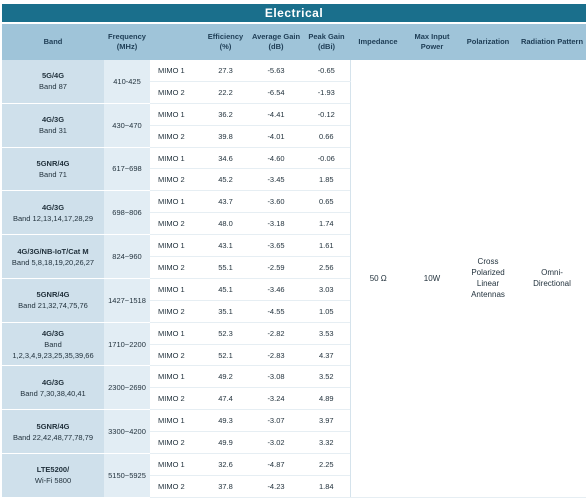 This screenshot has width=588, height=498. I want to click on efficiency-value: 27.3, so click(225, 71).